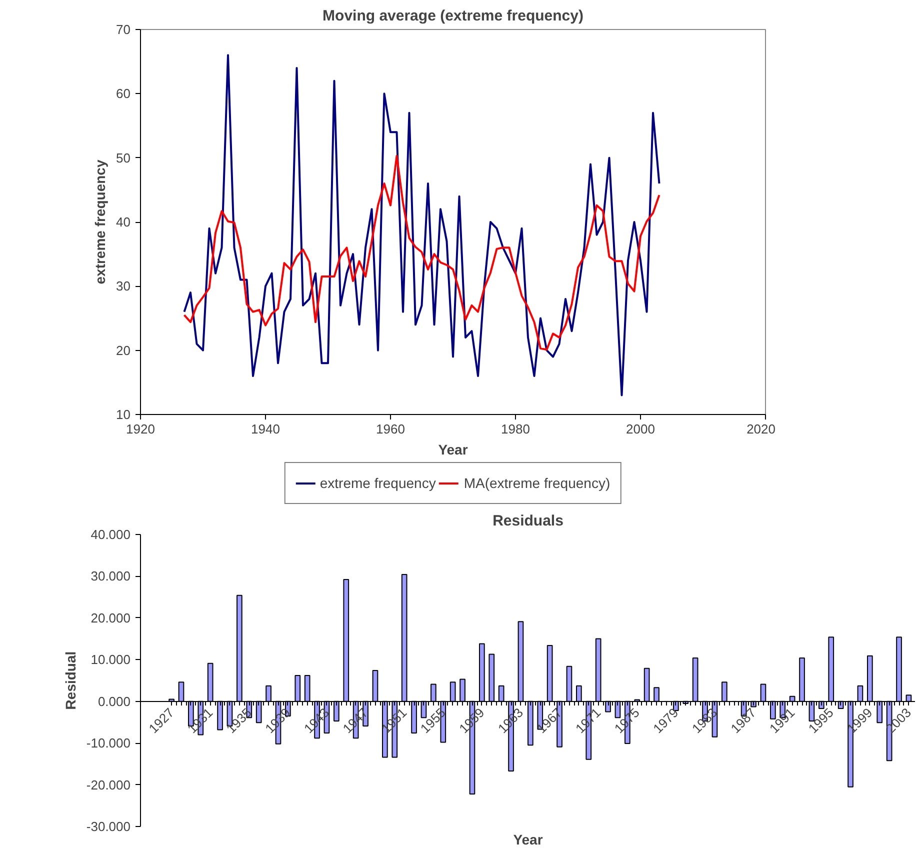 This screenshot has width=917, height=852. Describe the element at coordinates (110, 618) in the screenshot. I see `y-tick-label: 20.000` at that location.